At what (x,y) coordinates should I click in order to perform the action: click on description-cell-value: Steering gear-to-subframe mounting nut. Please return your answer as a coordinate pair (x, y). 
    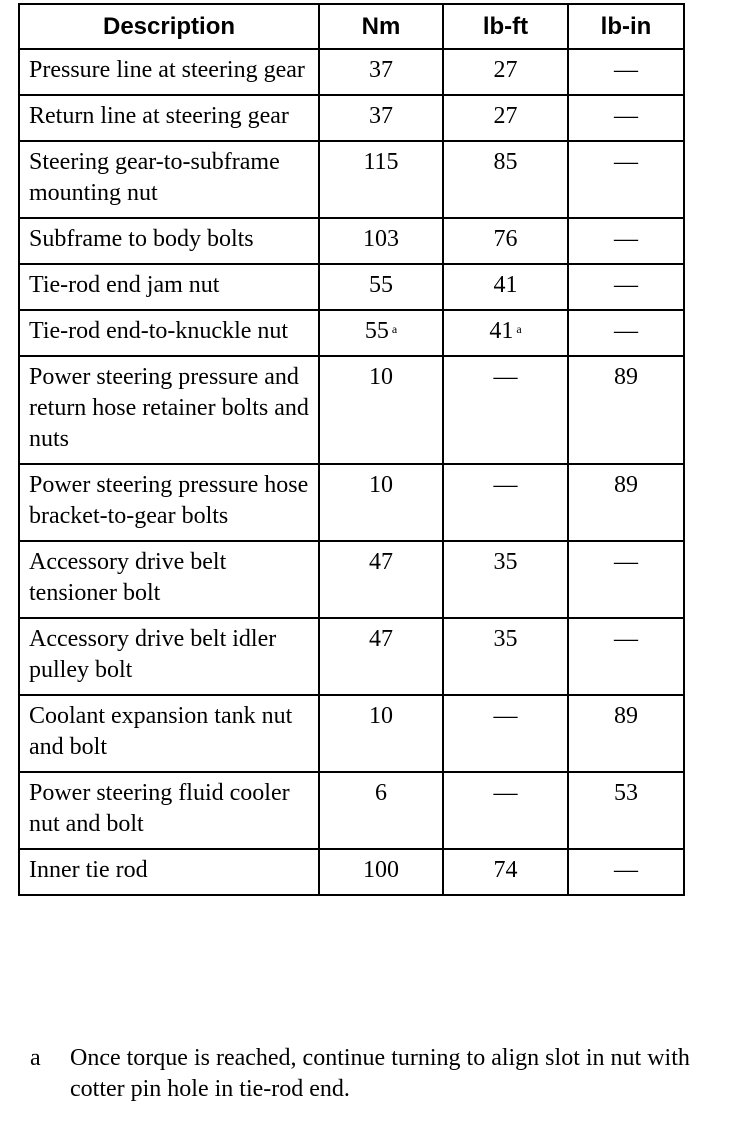
    Looking at the image, I should click on (154, 177).